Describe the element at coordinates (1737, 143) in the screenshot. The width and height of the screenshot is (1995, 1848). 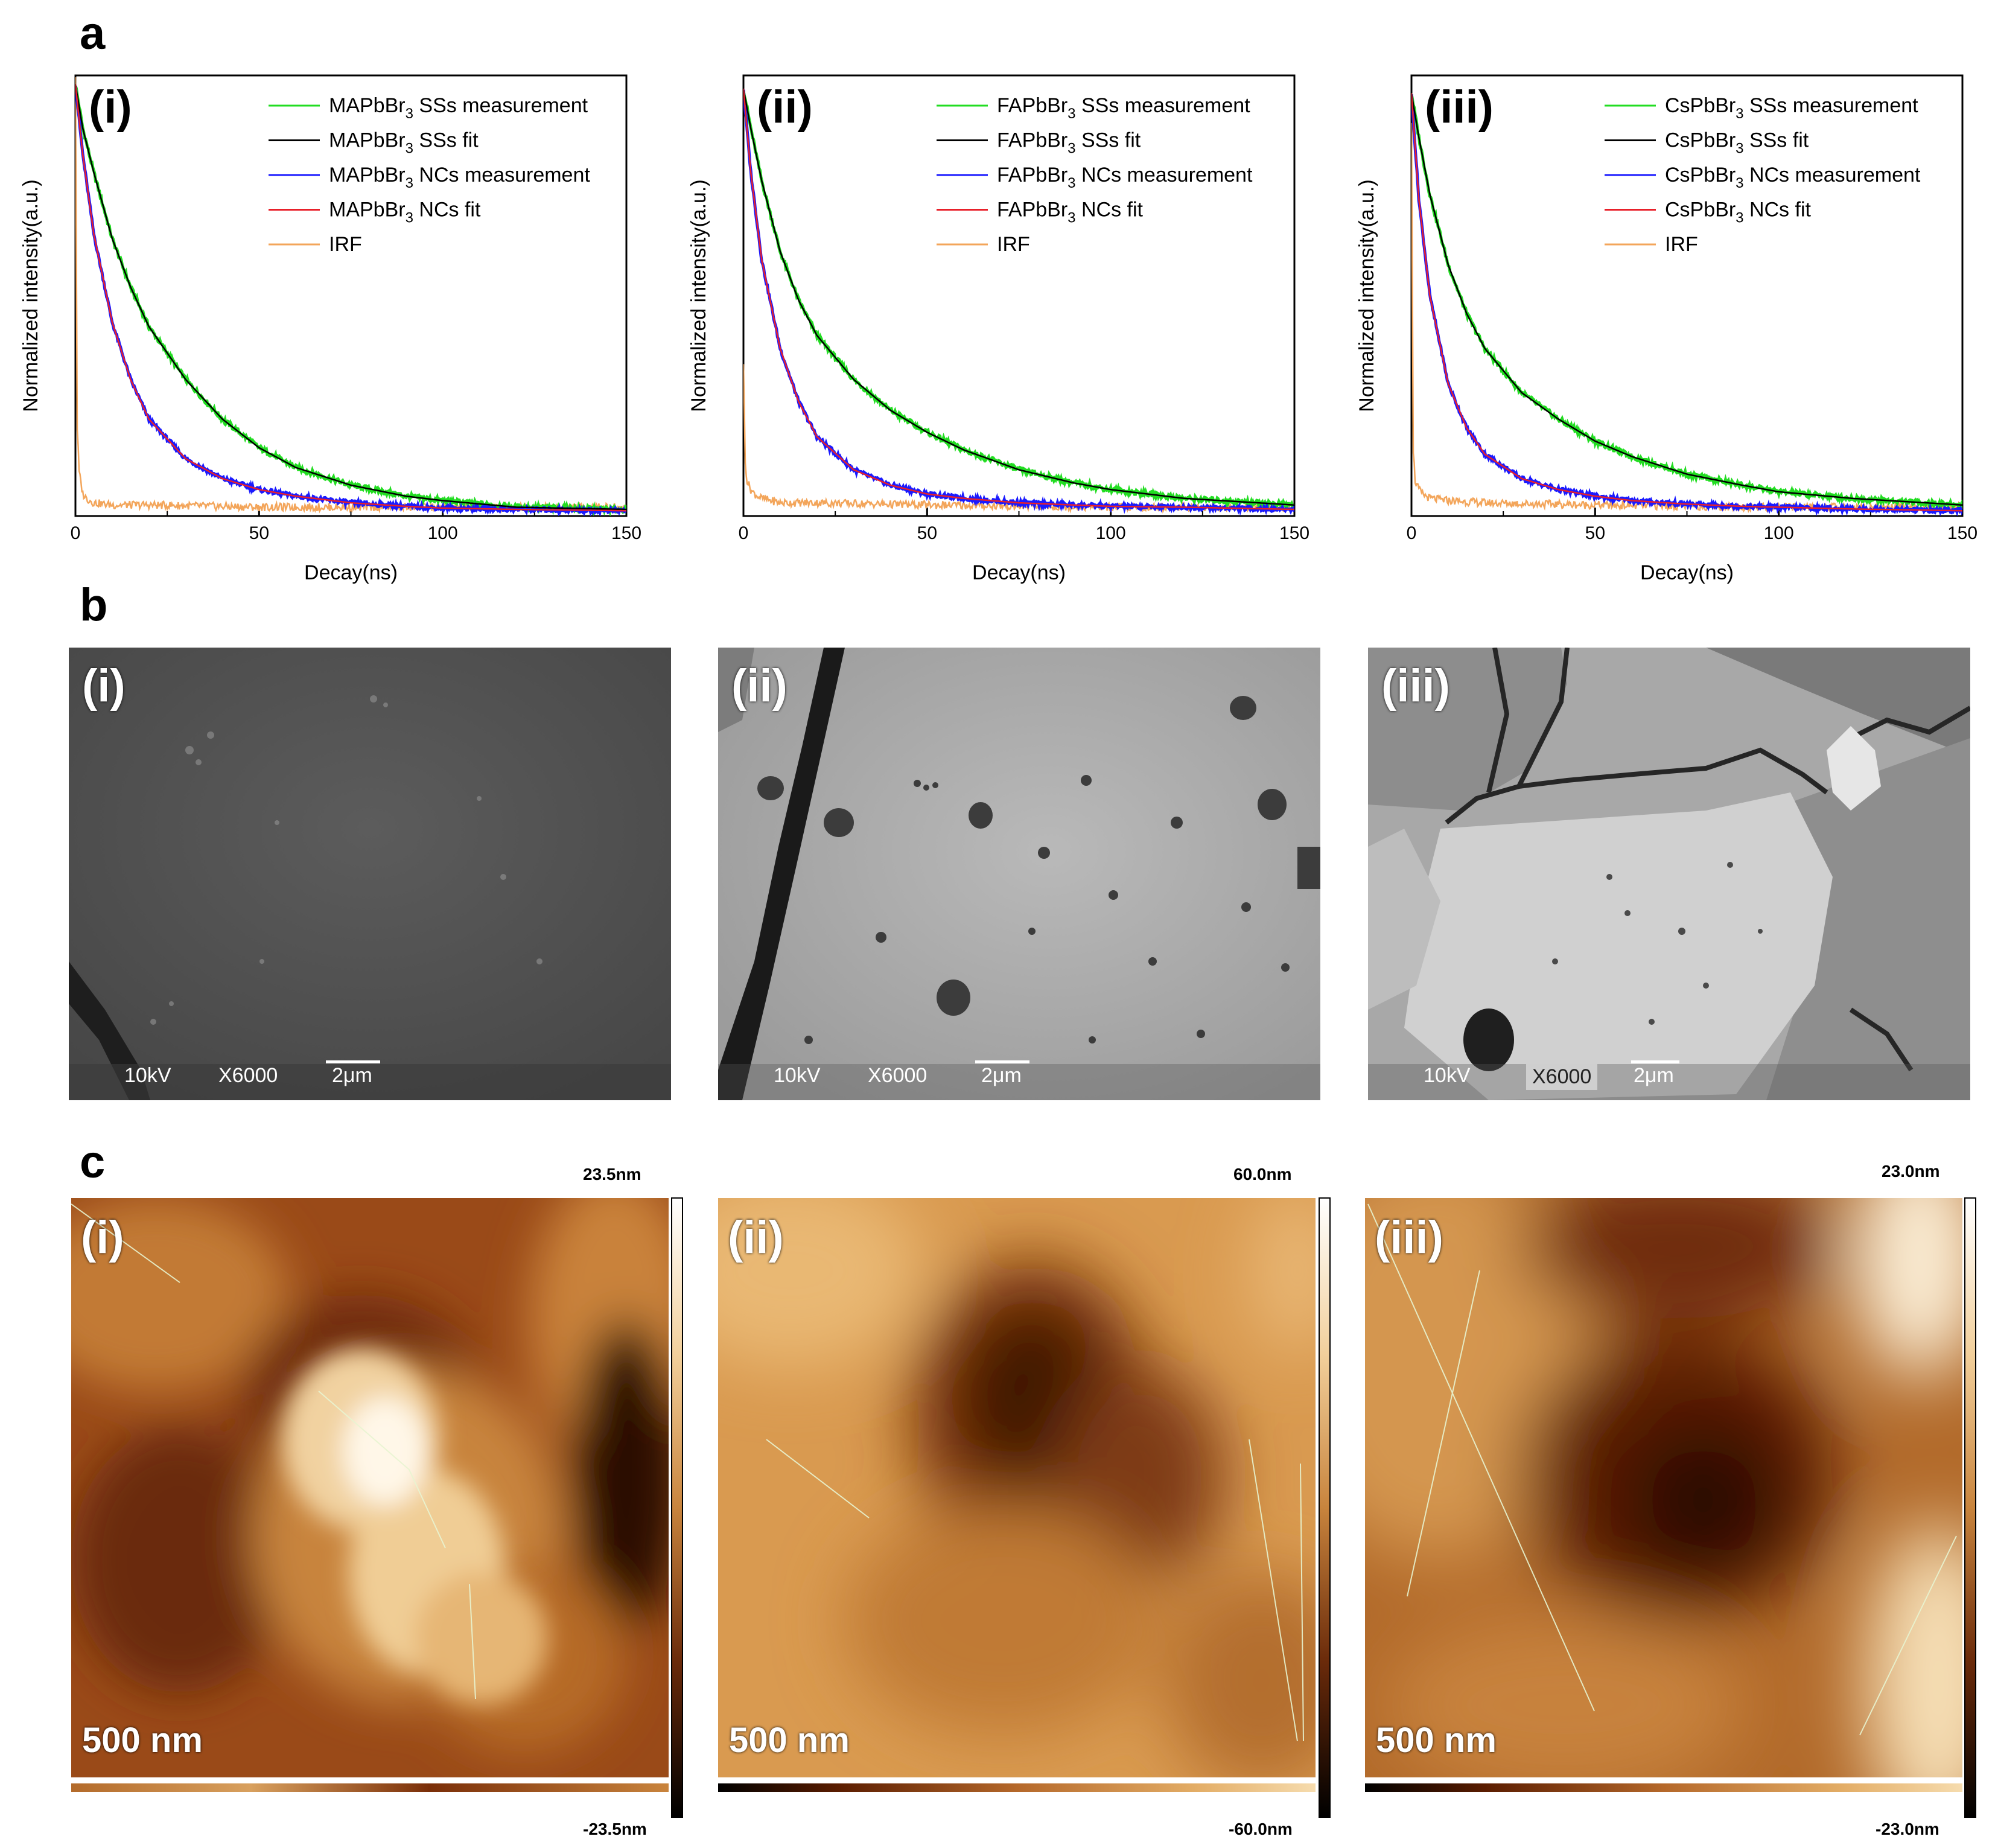
I see `legend-label: CsPbBr3 SSs fit` at that location.